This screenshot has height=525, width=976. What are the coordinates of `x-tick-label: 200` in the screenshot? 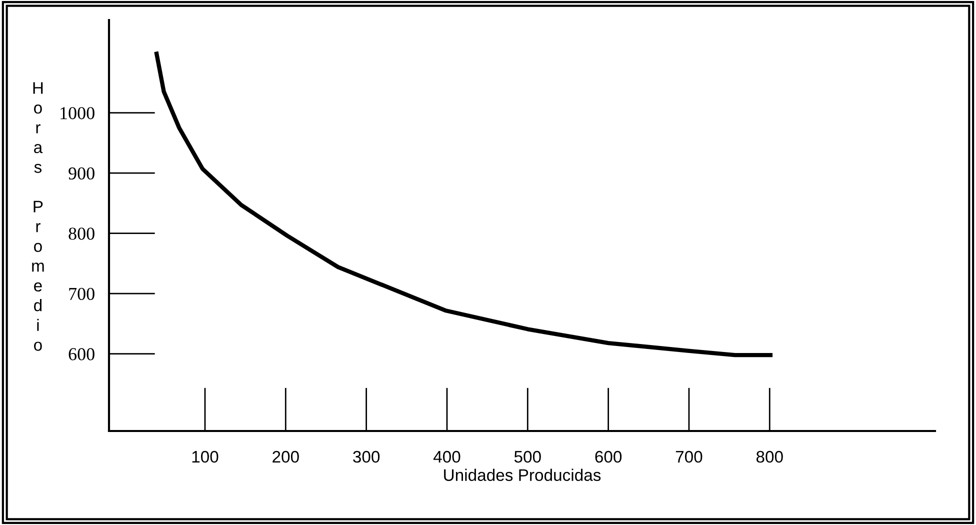 It's located at (285, 456).